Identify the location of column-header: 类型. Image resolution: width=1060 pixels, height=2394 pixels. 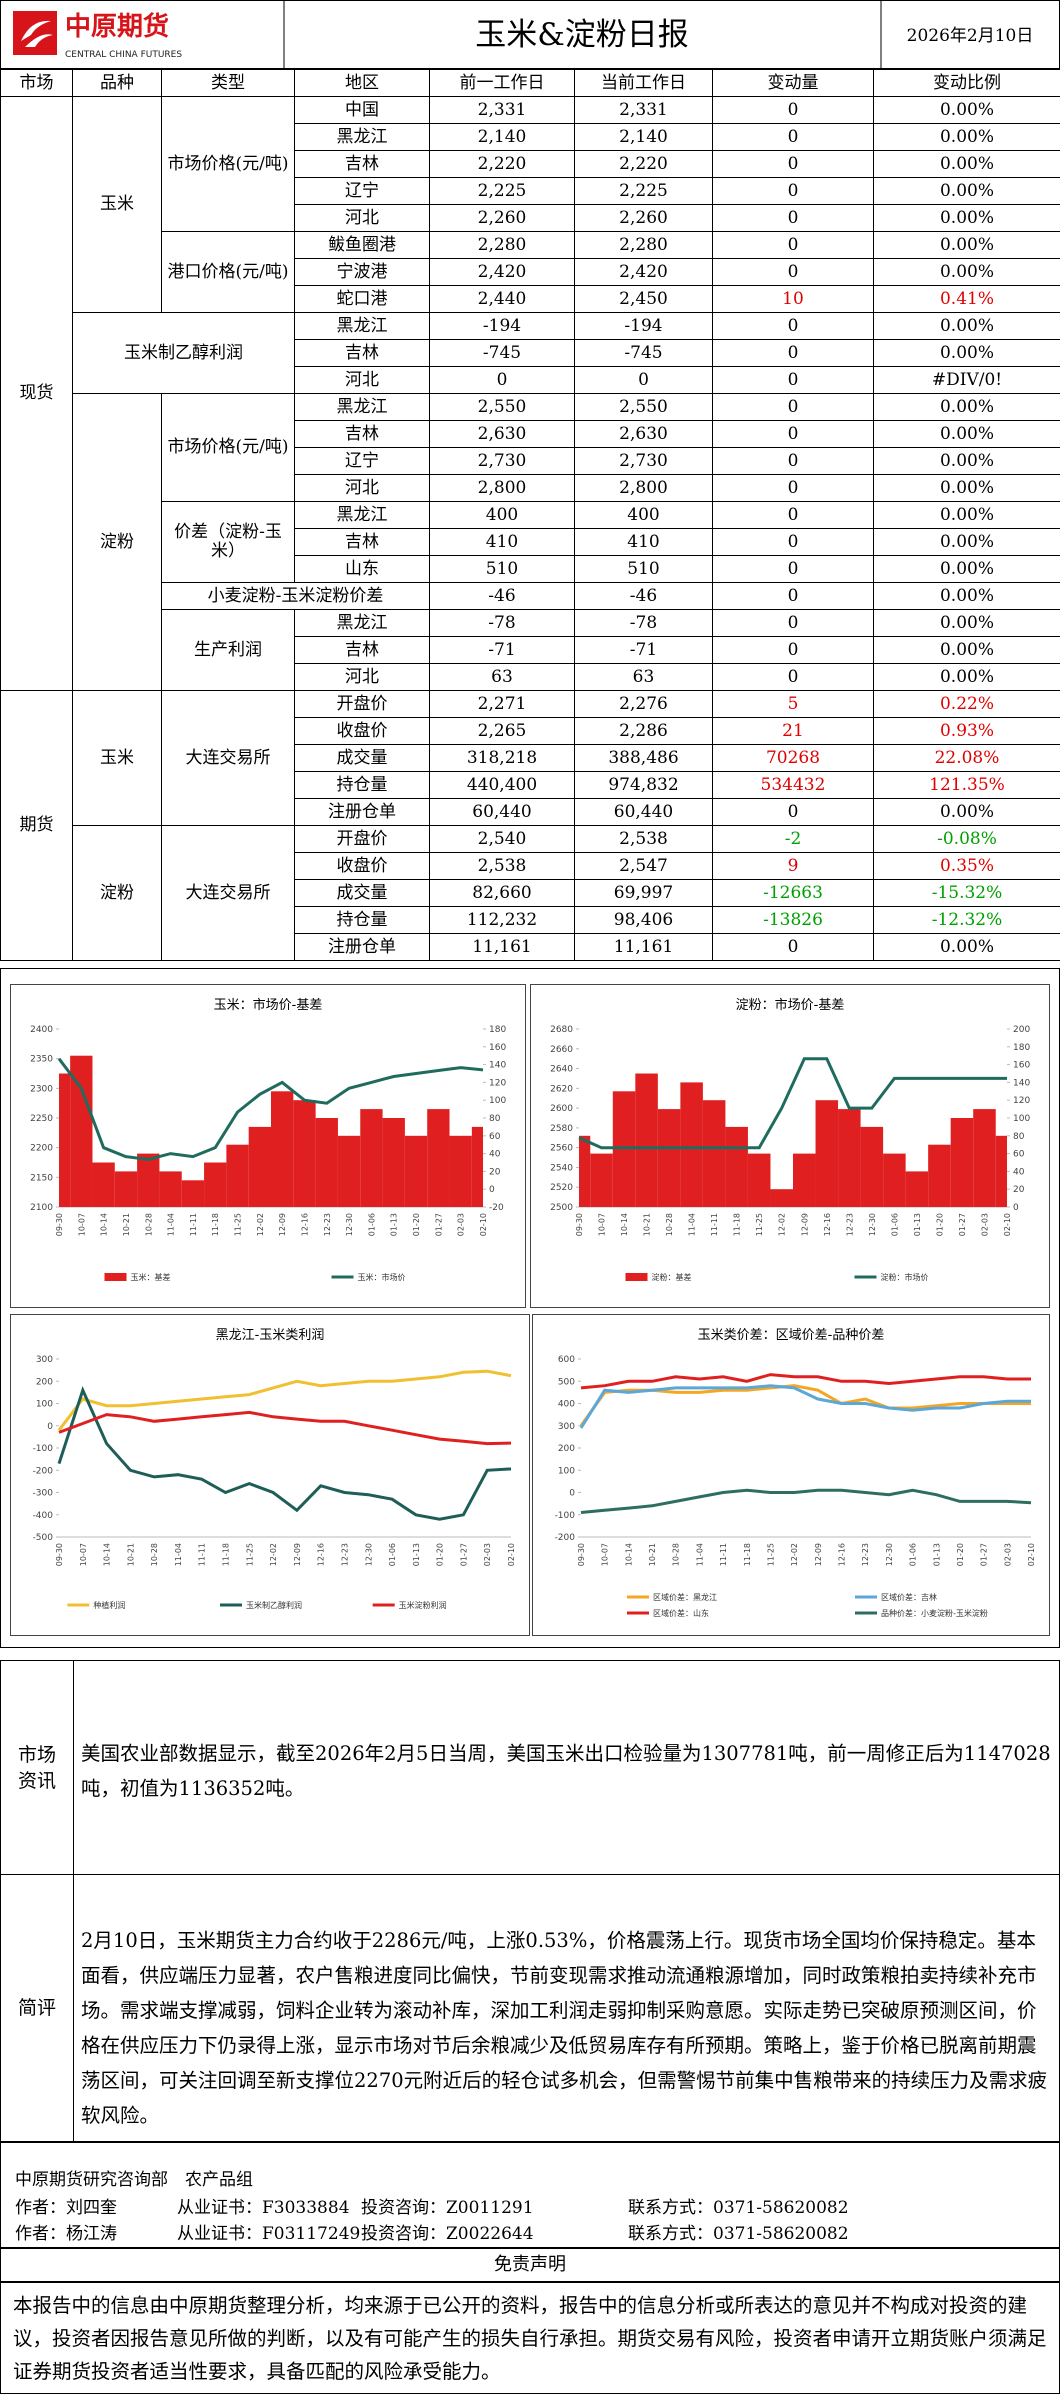
(228, 83).